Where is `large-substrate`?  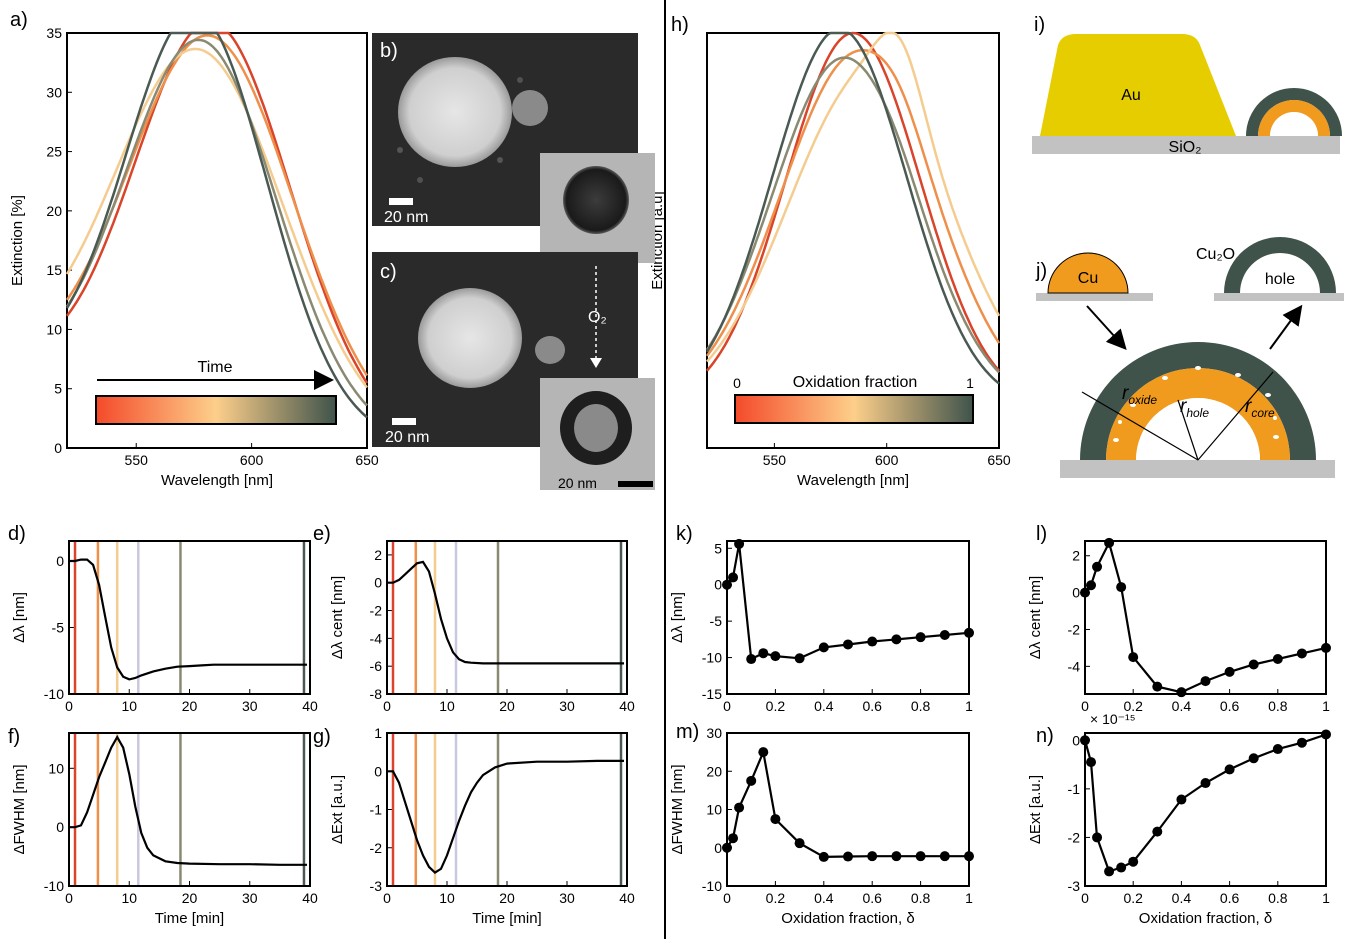
large-substrate is located at coordinates (1197, 469).